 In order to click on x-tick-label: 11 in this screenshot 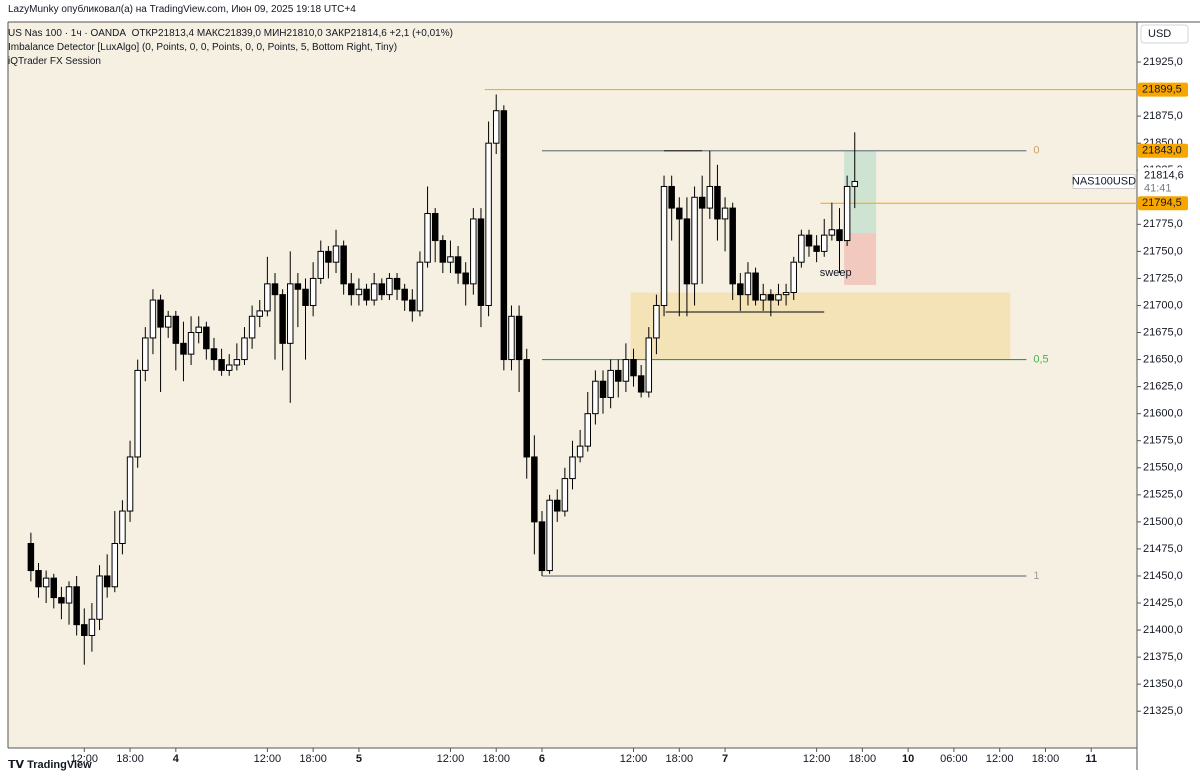, I will do `click(1091, 759)`.